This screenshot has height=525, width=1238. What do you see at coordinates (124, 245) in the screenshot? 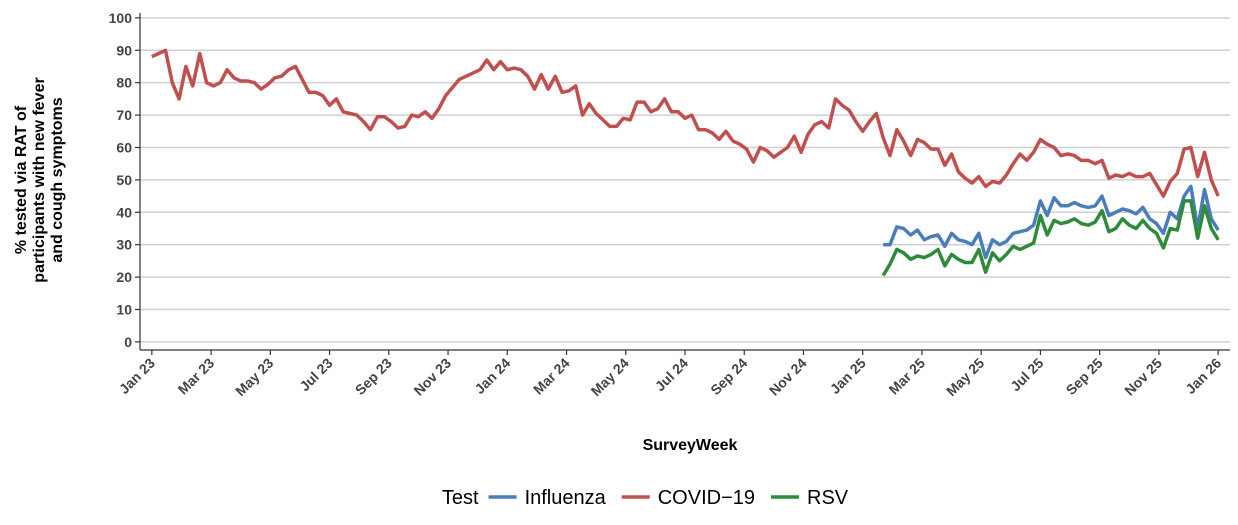
I see `y-tick-label: 30` at bounding box center [124, 245].